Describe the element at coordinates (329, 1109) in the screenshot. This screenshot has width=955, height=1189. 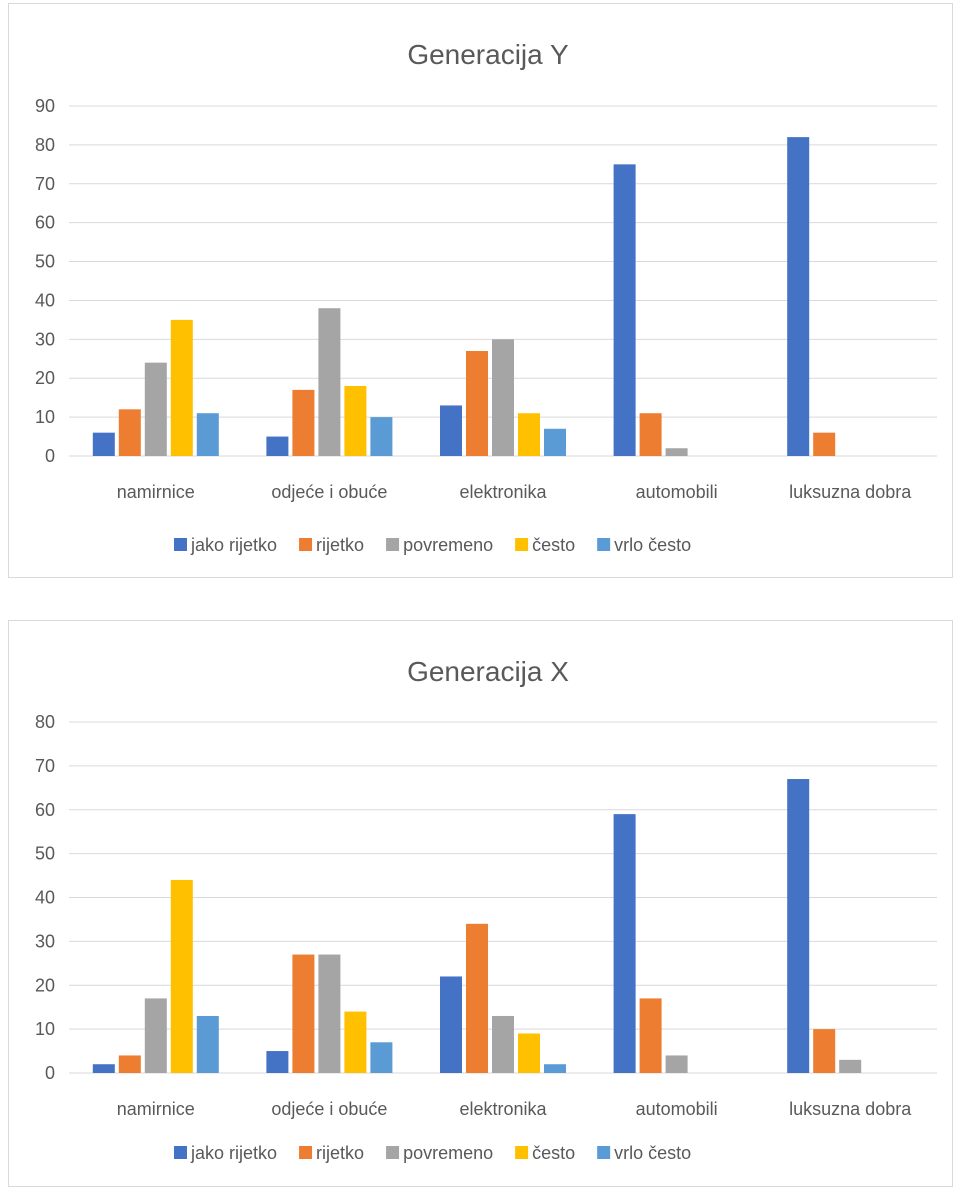
I see `chart-1-category-label: odjeće i obuće` at that location.